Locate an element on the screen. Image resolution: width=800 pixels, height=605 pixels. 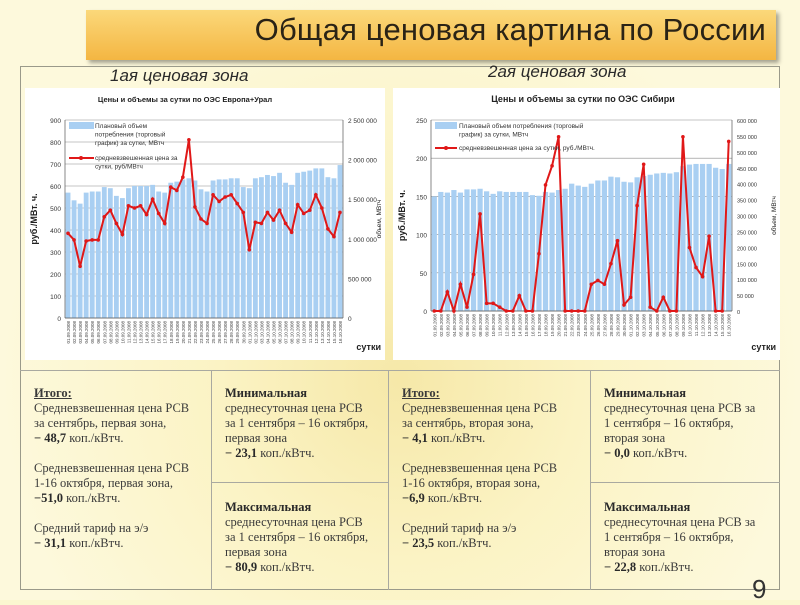
x-axis-title: сутки is located at coordinates (763, 347).